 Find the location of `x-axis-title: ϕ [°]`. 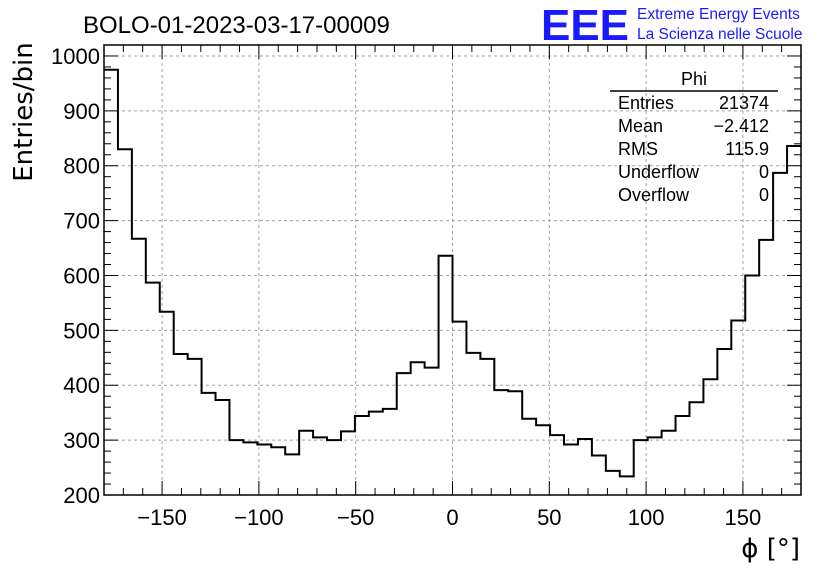

x-axis-title: ϕ [°] is located at coordinates (770, 549).